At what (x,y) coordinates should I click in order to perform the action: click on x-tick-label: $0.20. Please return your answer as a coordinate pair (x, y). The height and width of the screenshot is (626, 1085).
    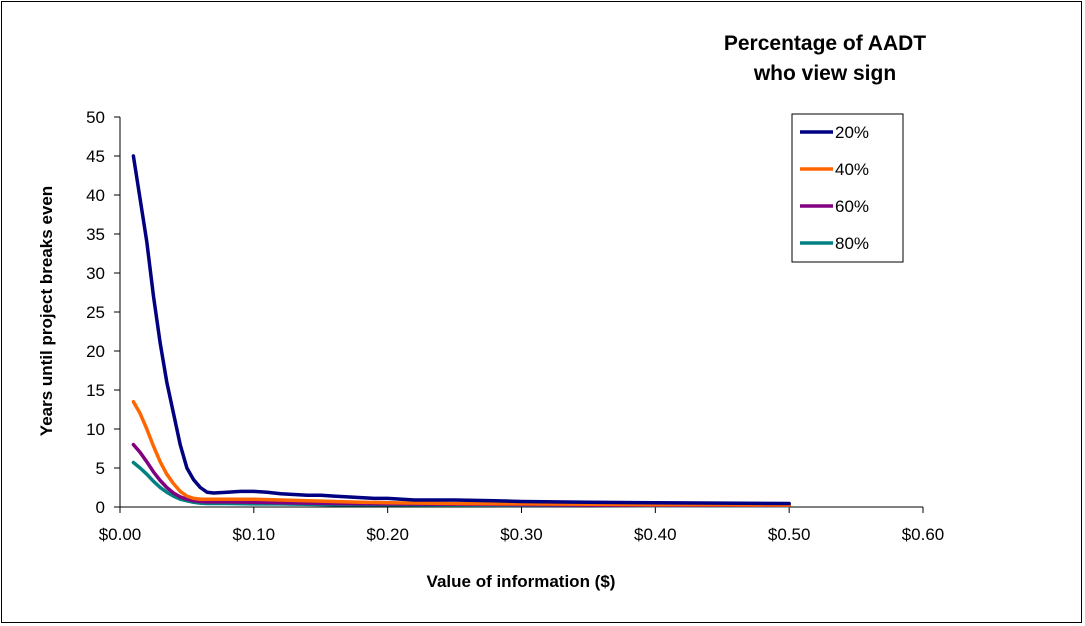
    Looking at the image, I should click on (387, 534).